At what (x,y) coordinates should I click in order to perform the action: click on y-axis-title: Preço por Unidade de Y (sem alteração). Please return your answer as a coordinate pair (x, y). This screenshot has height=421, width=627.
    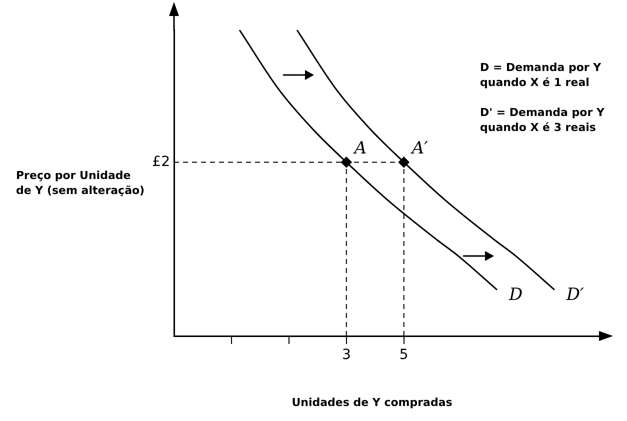
    Looking at the image, I should click on (80, 183).